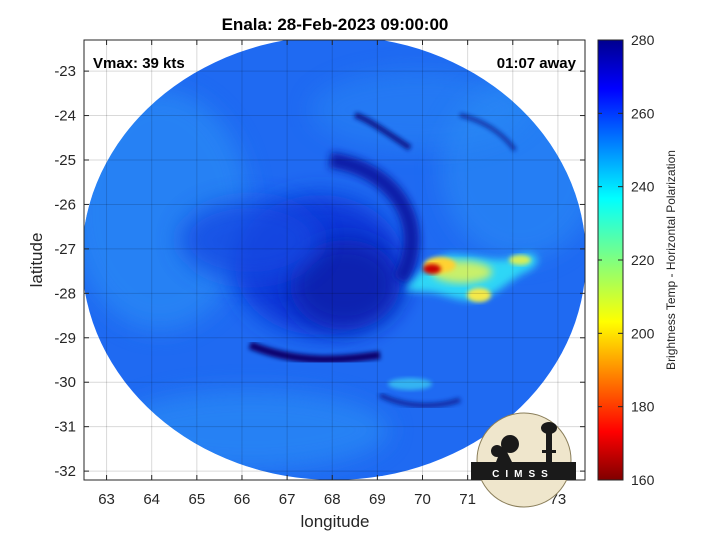 The height and width of the screenshot is (540, 720). I want to click on x-tick-labels: 6364656667686970717273, so click(332, 499).